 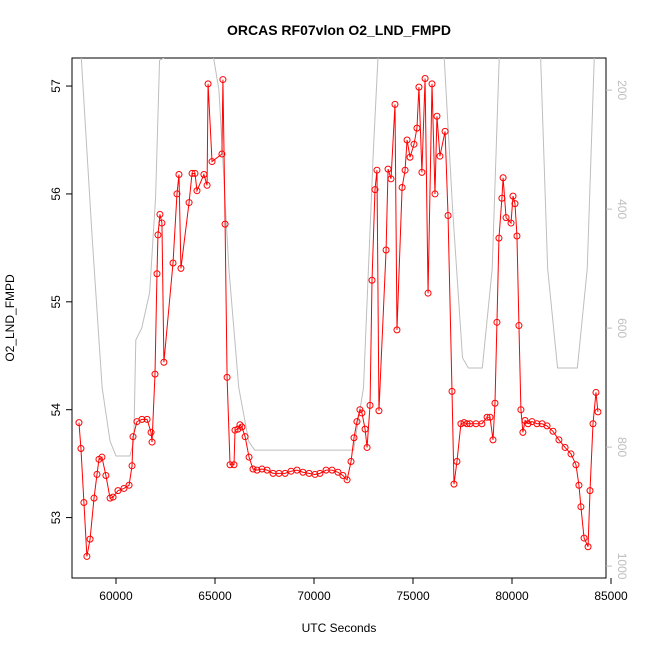 What do you see at coordinates (622, 566) in the screenshot?
I see `y2-tick-label: 1000` at bounding box center [622, 566].